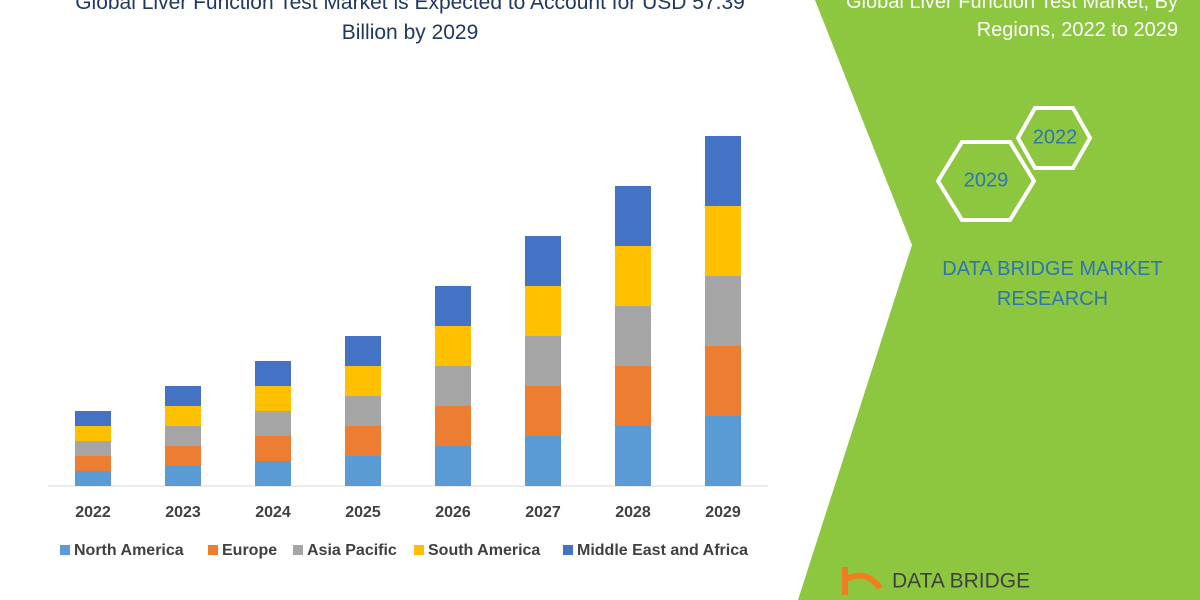 The height and width of the screenshot is (600, 1200). What do you see at coordinates (662, 550) in the screenshot?
I see `legend-label: Middle East and Africa` at bounding box center [662, 550].